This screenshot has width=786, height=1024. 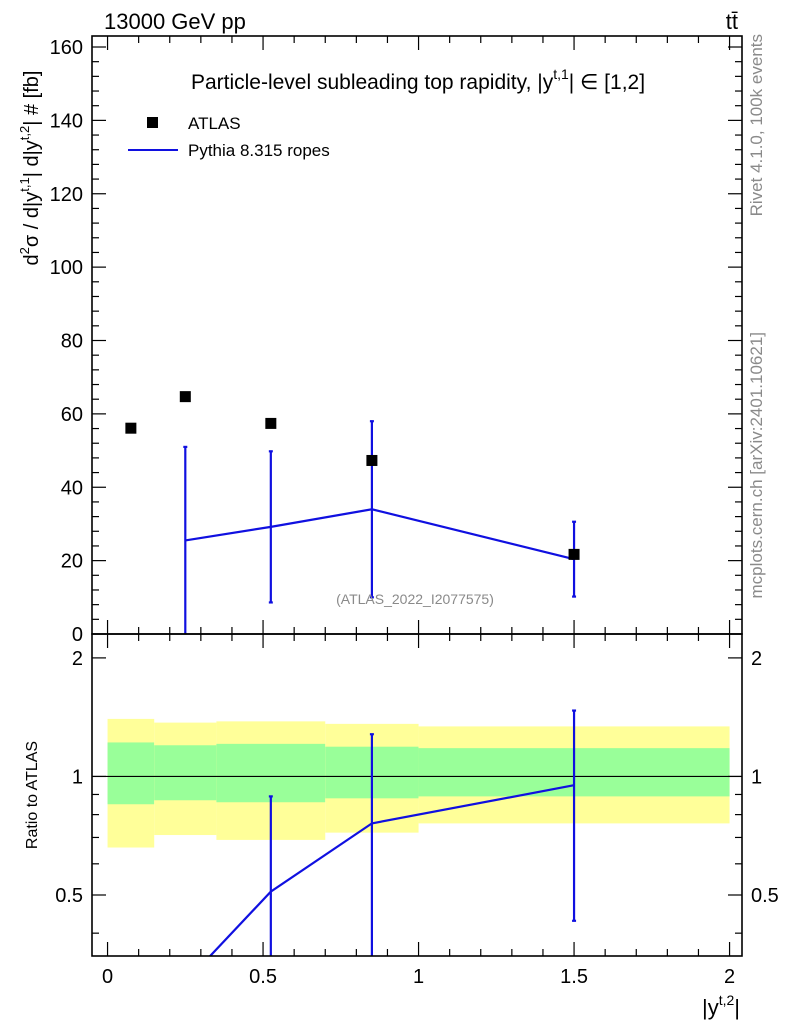 I want to click on main-ytick-labels: 0 20 40 60 80 100 120 140 160, so click(x=66, y=341).